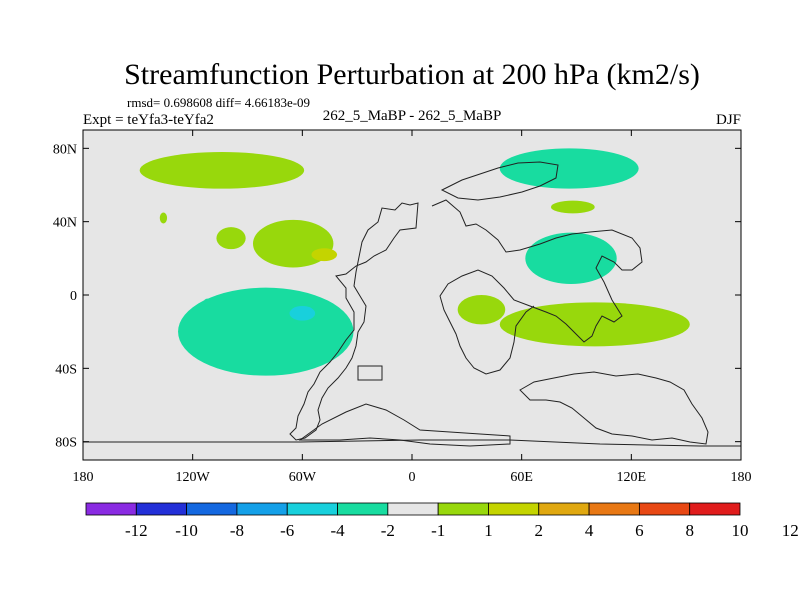 The image size is (800, 600). I want to click on colorbar-label: -12, so click(136, 530).